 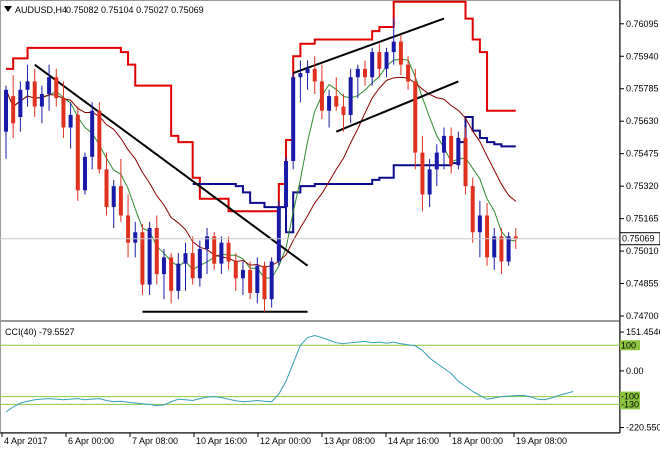 I want to click on time-tick-label: 6 Apr 00:00, so click(x=91, y=441).